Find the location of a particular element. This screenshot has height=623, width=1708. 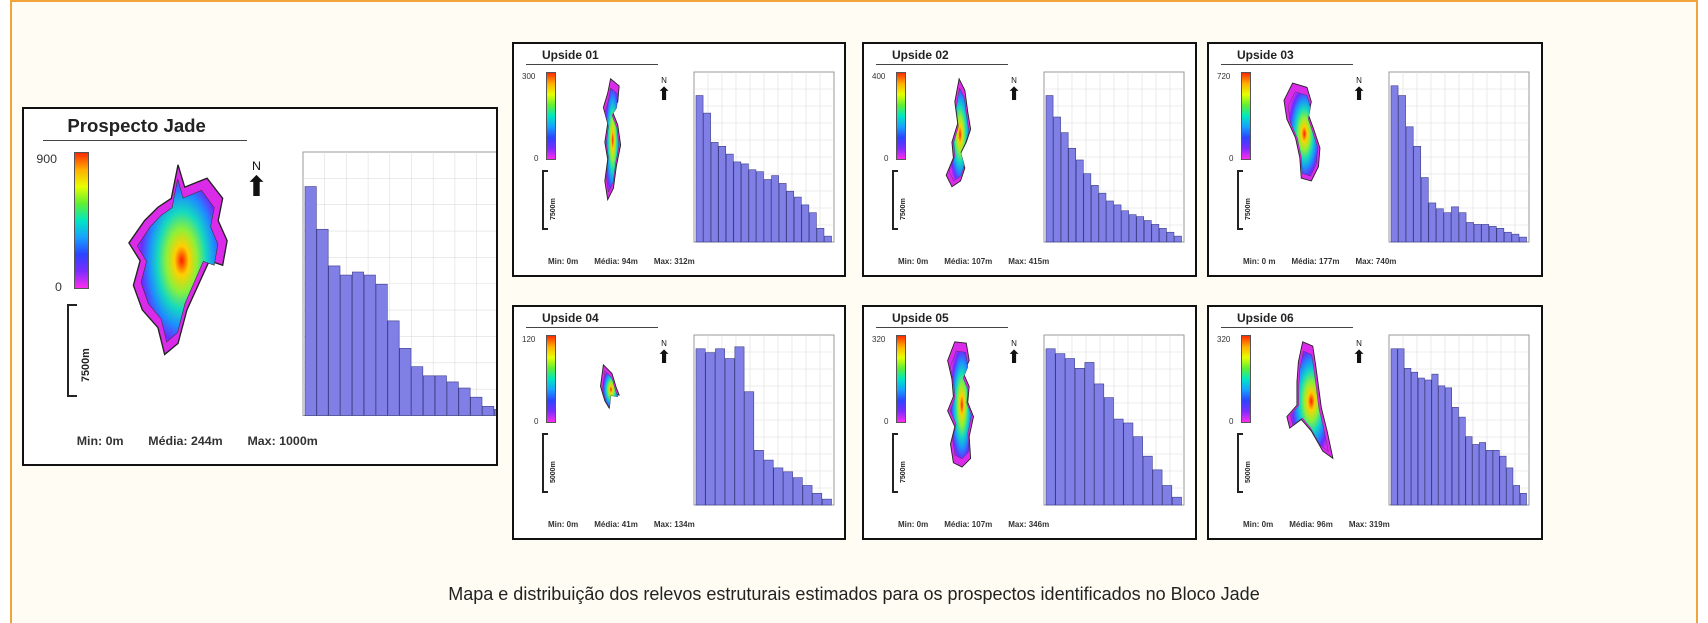

stats-line: Min: 0 m Média: 177m Max: 740m is located at coordinates (1319, 261).